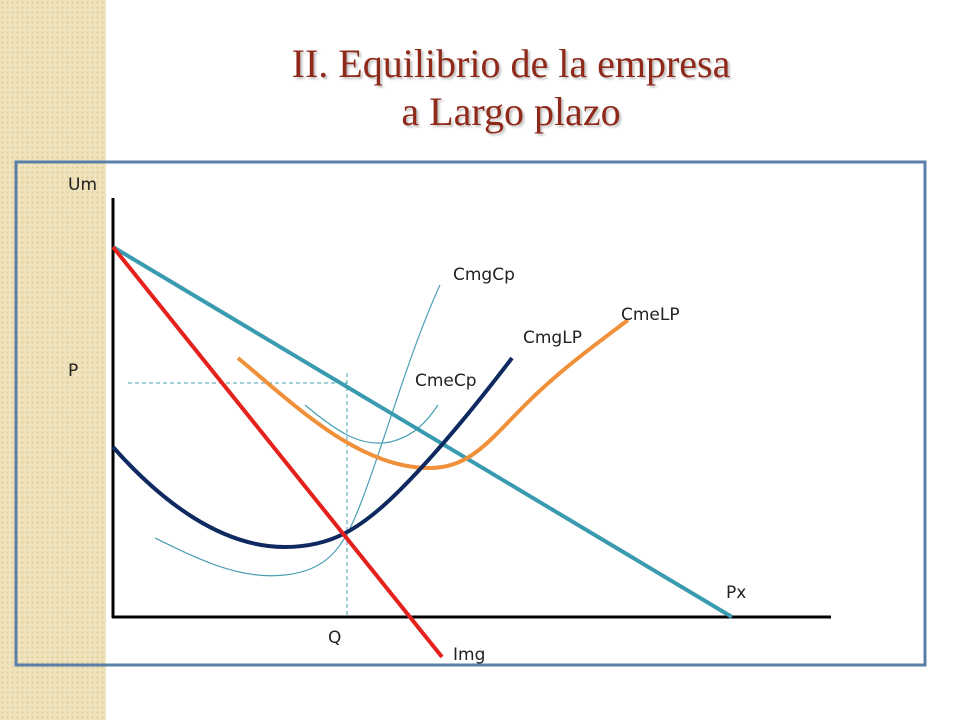  I want to click on axis-label: Um, so click(82, 185).